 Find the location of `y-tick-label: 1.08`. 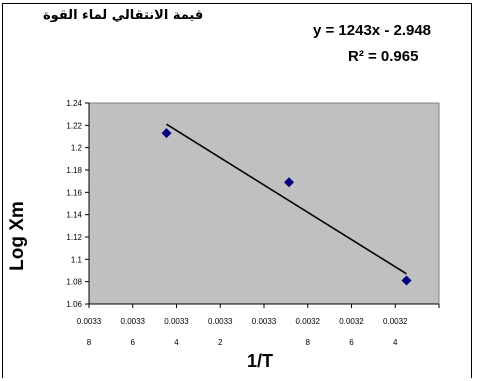

y-tick-label: 1.08 is located at coordinates (74, 282).